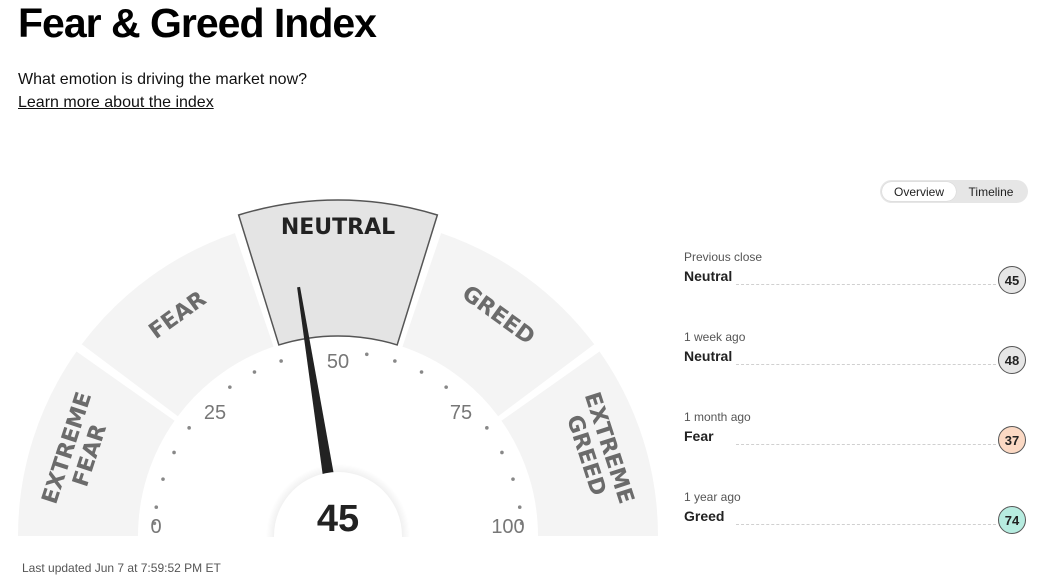  Describe the element at coordinates (855, 432) in the screenshot. I see `history-row: 1 month ago Fear 37` at that location.